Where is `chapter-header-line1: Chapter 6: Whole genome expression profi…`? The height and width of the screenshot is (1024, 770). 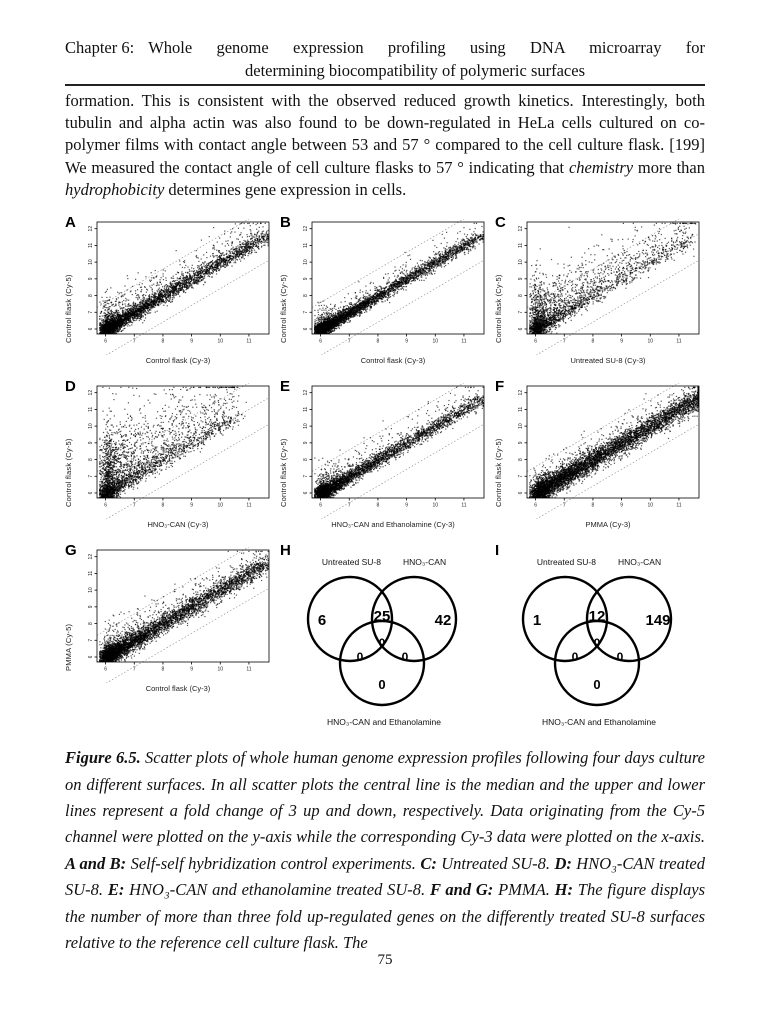 chapter-header-line1: Chapter 6: Whole genome expression profi… is located at coordinates (385, 47).